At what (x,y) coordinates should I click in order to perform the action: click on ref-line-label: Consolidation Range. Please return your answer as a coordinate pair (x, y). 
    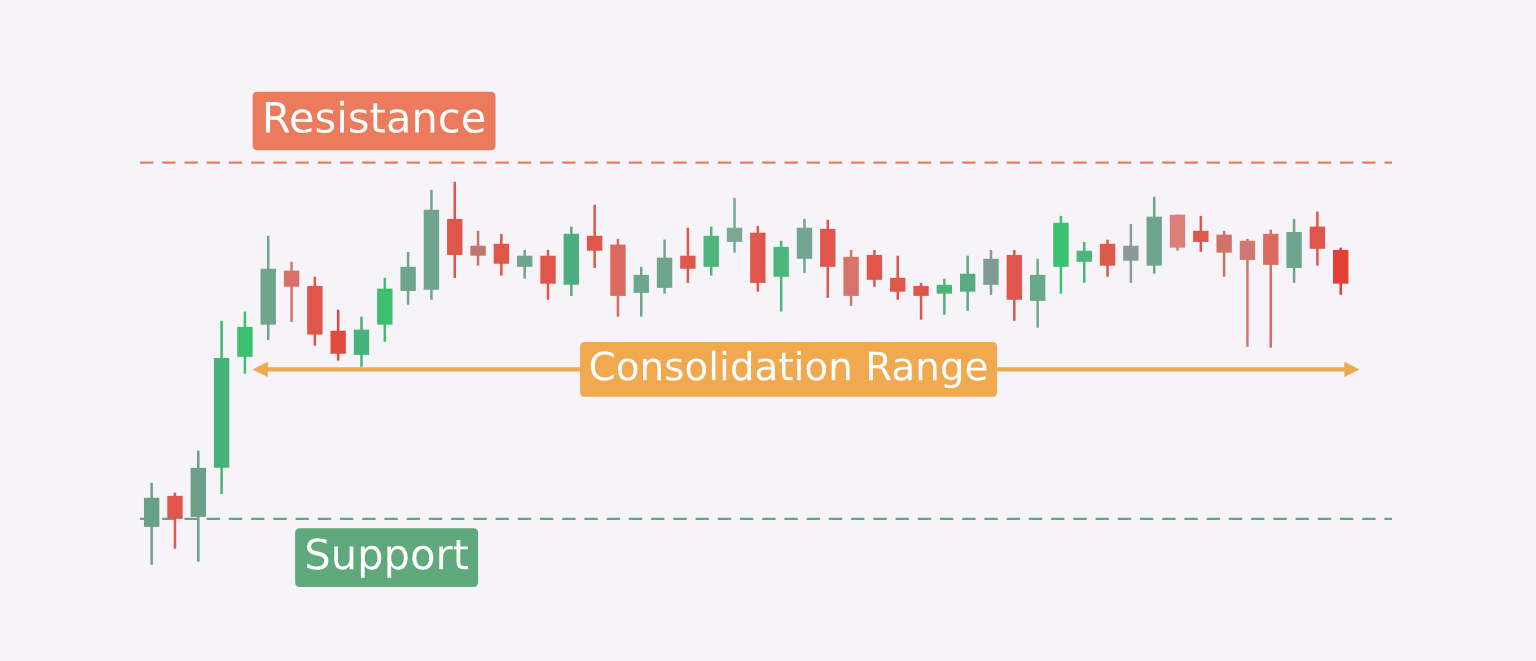
    Looking at the image, I should click on (788, 369).